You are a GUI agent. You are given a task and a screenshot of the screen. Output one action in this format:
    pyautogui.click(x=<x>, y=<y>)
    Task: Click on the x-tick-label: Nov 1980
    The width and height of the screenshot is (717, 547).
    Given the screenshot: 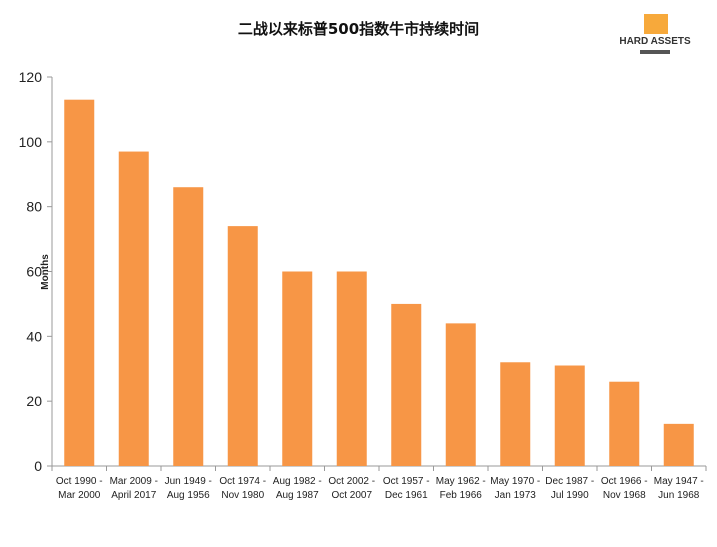 What is the action you would take?
    pyautogui.click(x=242, y=495)
    